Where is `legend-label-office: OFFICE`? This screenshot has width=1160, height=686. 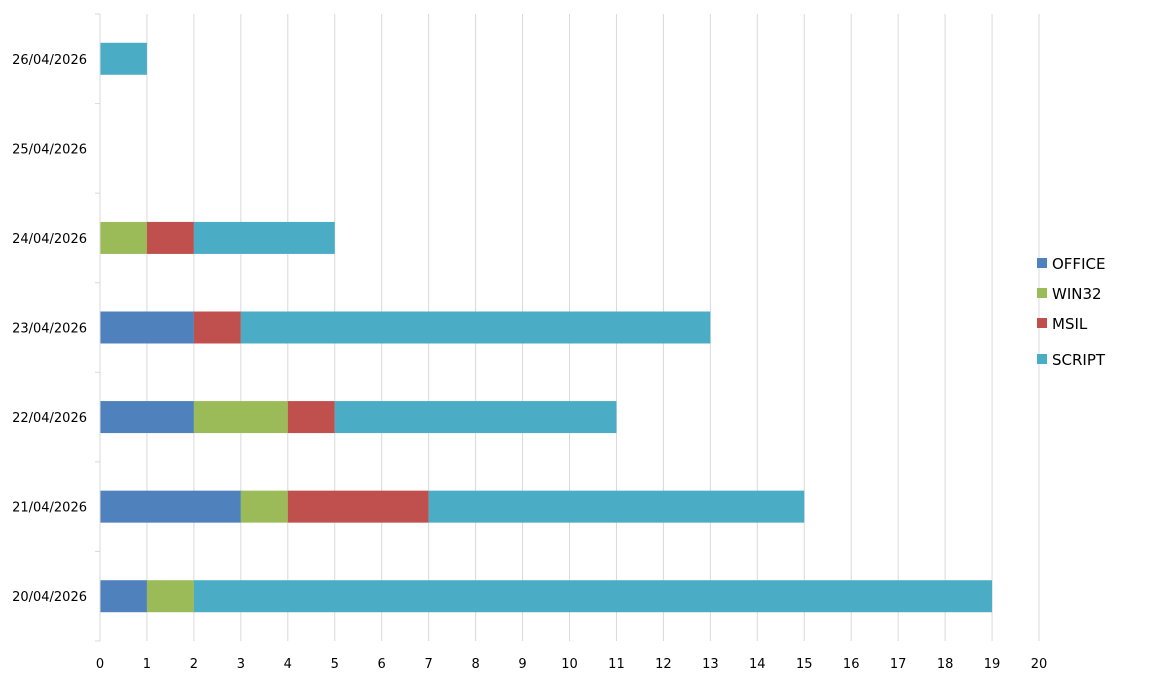 legend-label-office: OFFICE is located at coordinates (1078, 264).